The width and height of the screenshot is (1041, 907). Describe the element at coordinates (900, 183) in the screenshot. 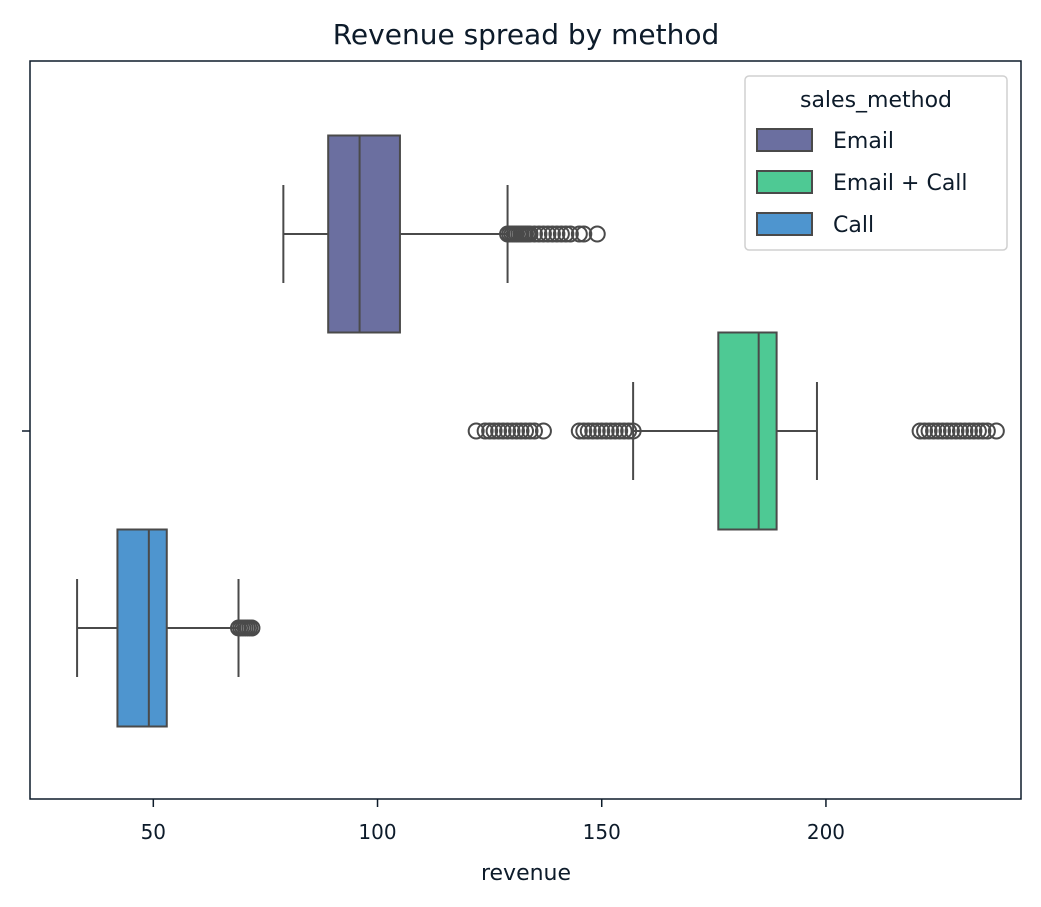

I see `legend-label: Email + Call` at that location.